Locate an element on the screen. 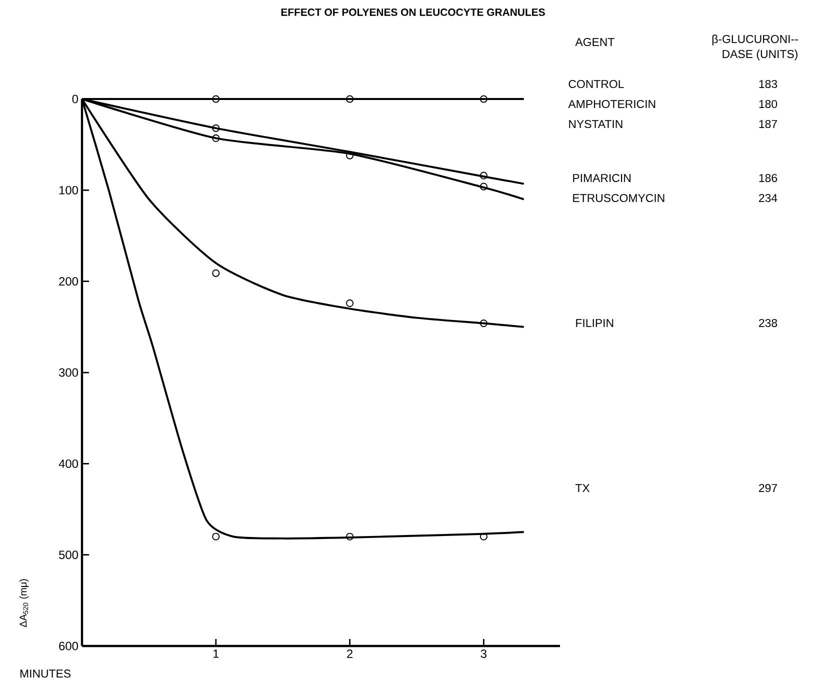 This screenshot has width=827, height=695. x-axis-title: MINUTES is located at coordinates (45, 674).